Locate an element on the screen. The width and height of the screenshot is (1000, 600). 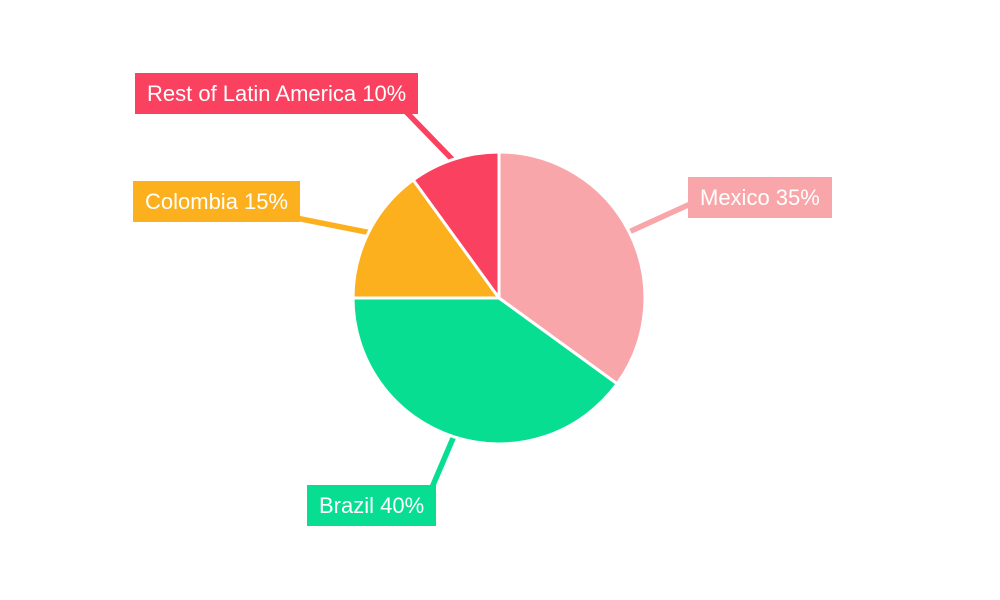
pie-slice-rest-of-latin-america is located at coordinates (456, 225).